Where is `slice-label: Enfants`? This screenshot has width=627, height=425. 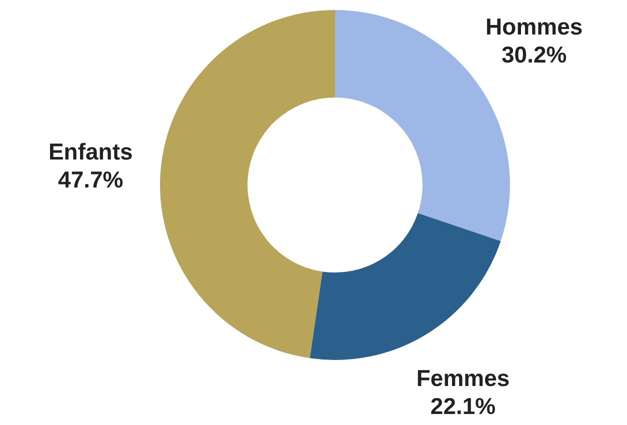
slice-label: Enfants is located at coordinates (90, 151).